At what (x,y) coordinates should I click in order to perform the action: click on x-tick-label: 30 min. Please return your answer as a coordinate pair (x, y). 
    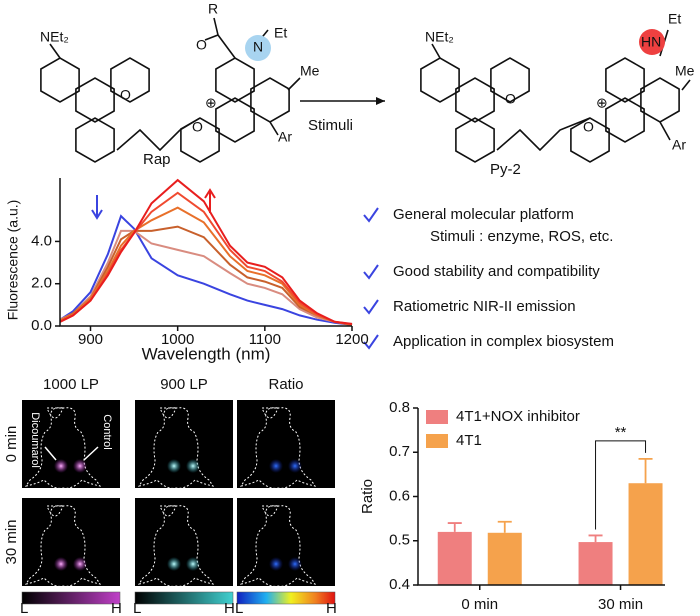
    Looking at the image, I should click on (620, 604).